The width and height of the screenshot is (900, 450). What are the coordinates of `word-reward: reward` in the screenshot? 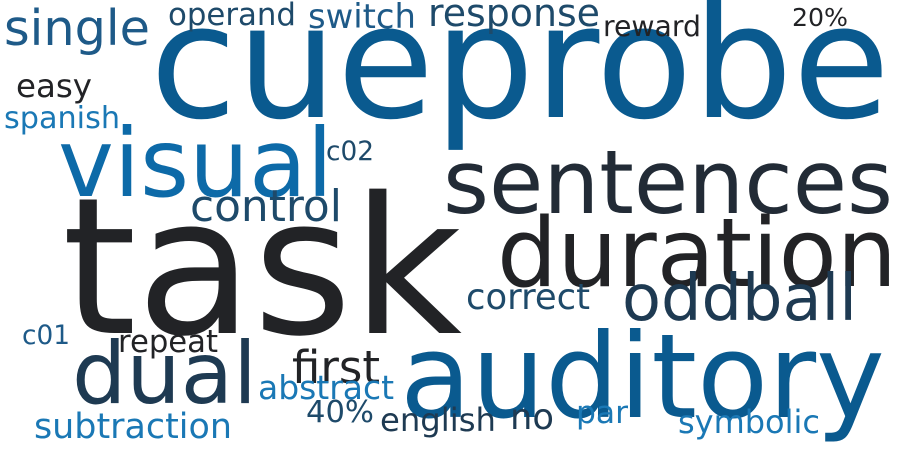 It's located at (652, 26).